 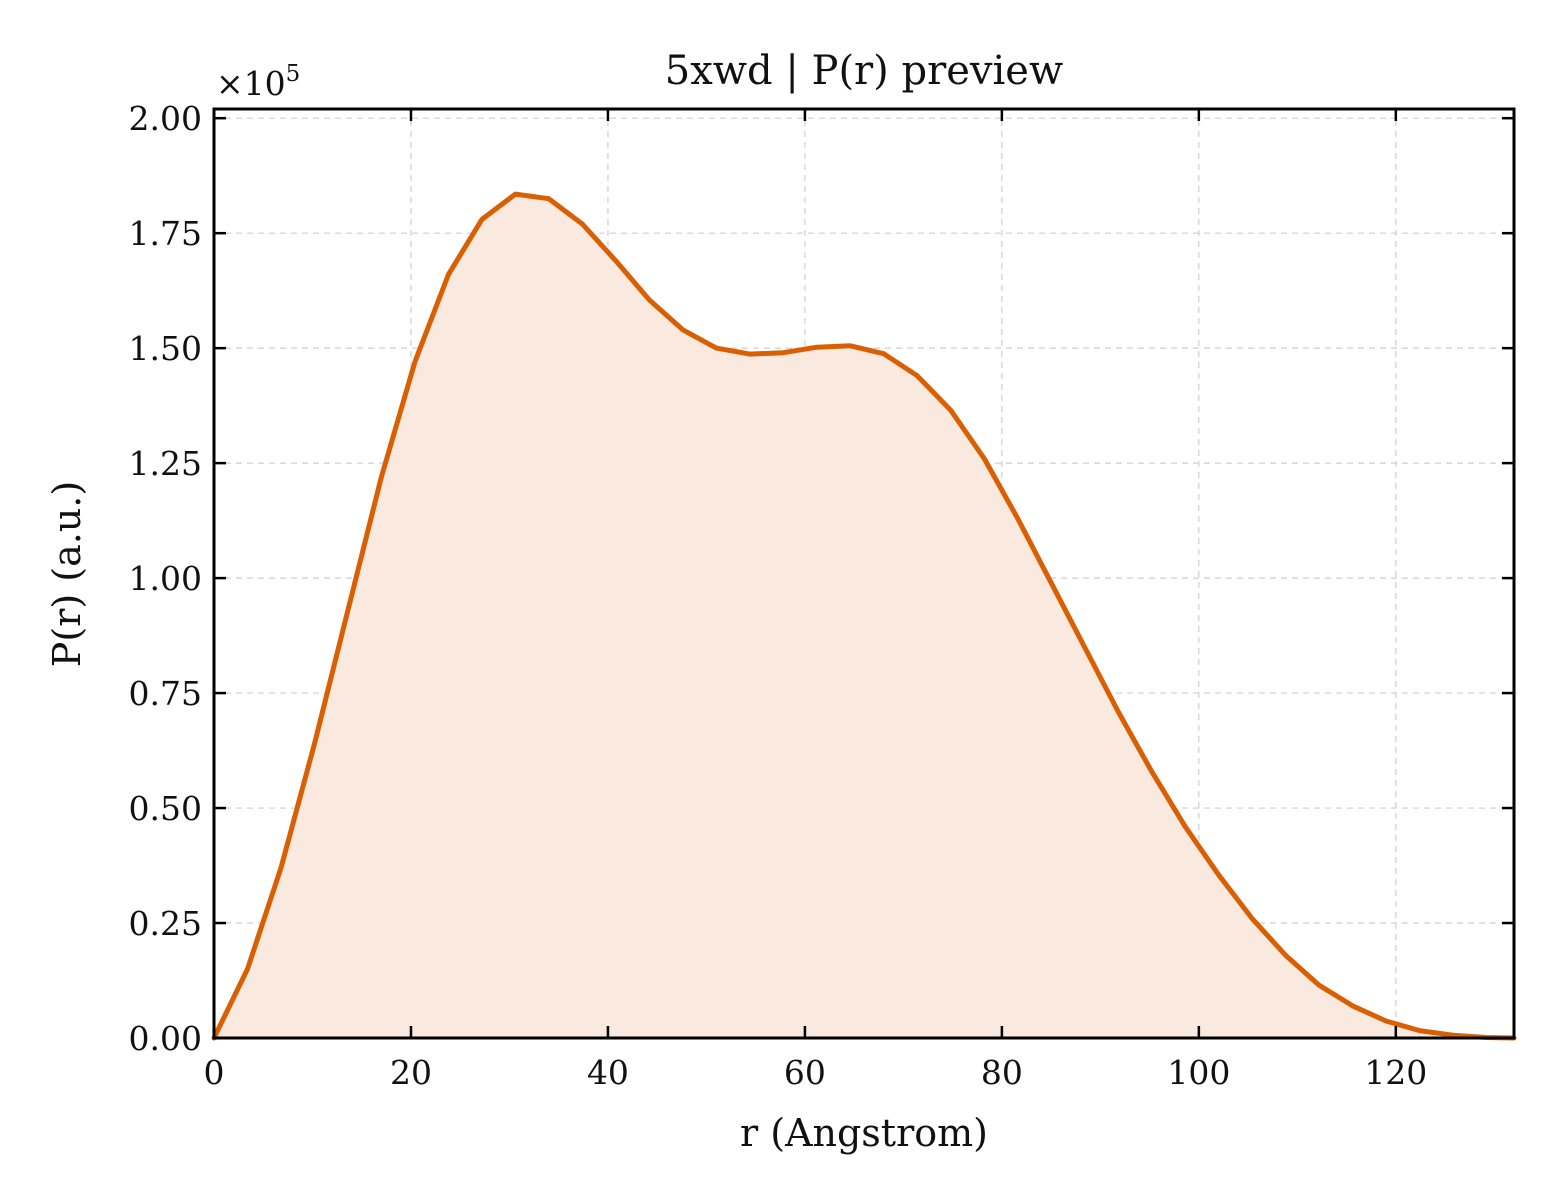 I want to click on y-tick-label: 0.00, so click(x=165, y=1038).